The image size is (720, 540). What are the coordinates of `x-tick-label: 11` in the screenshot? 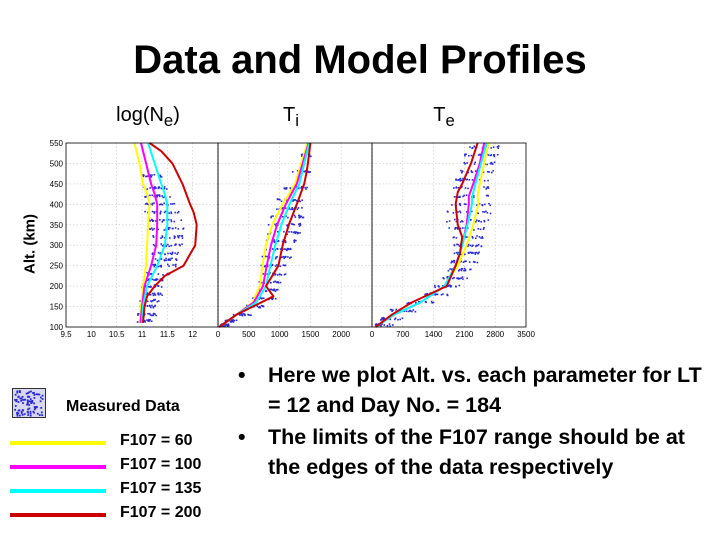 It's located at (142, 334).